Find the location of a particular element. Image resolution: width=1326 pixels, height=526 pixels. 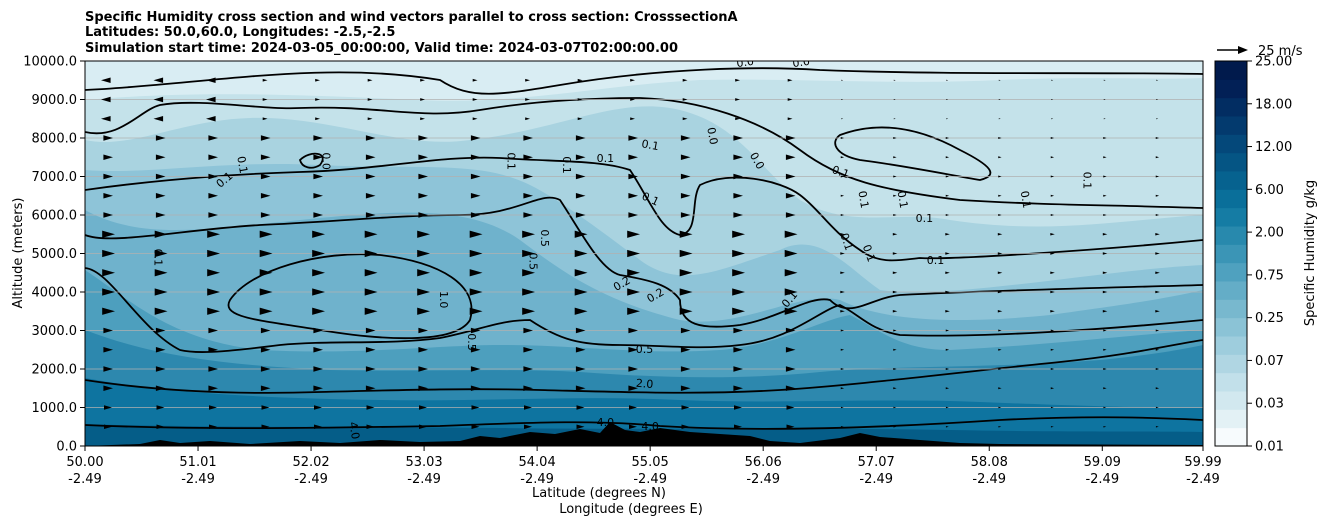

terrain is located at coordinates (644, 434).